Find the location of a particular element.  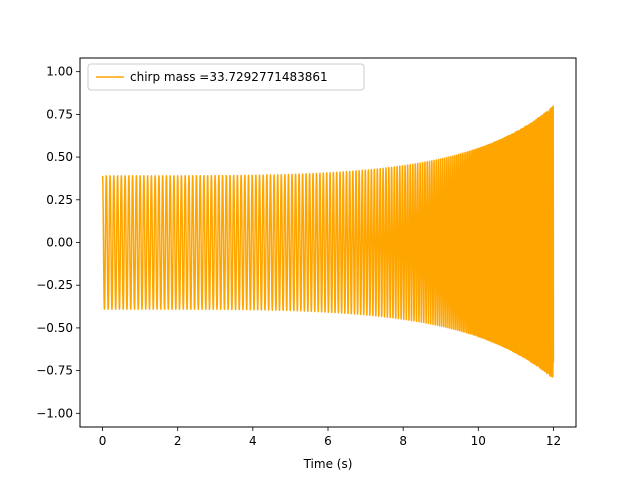

legend: chirp mass =33.7292771483861 is located at coordinates (226, 77).